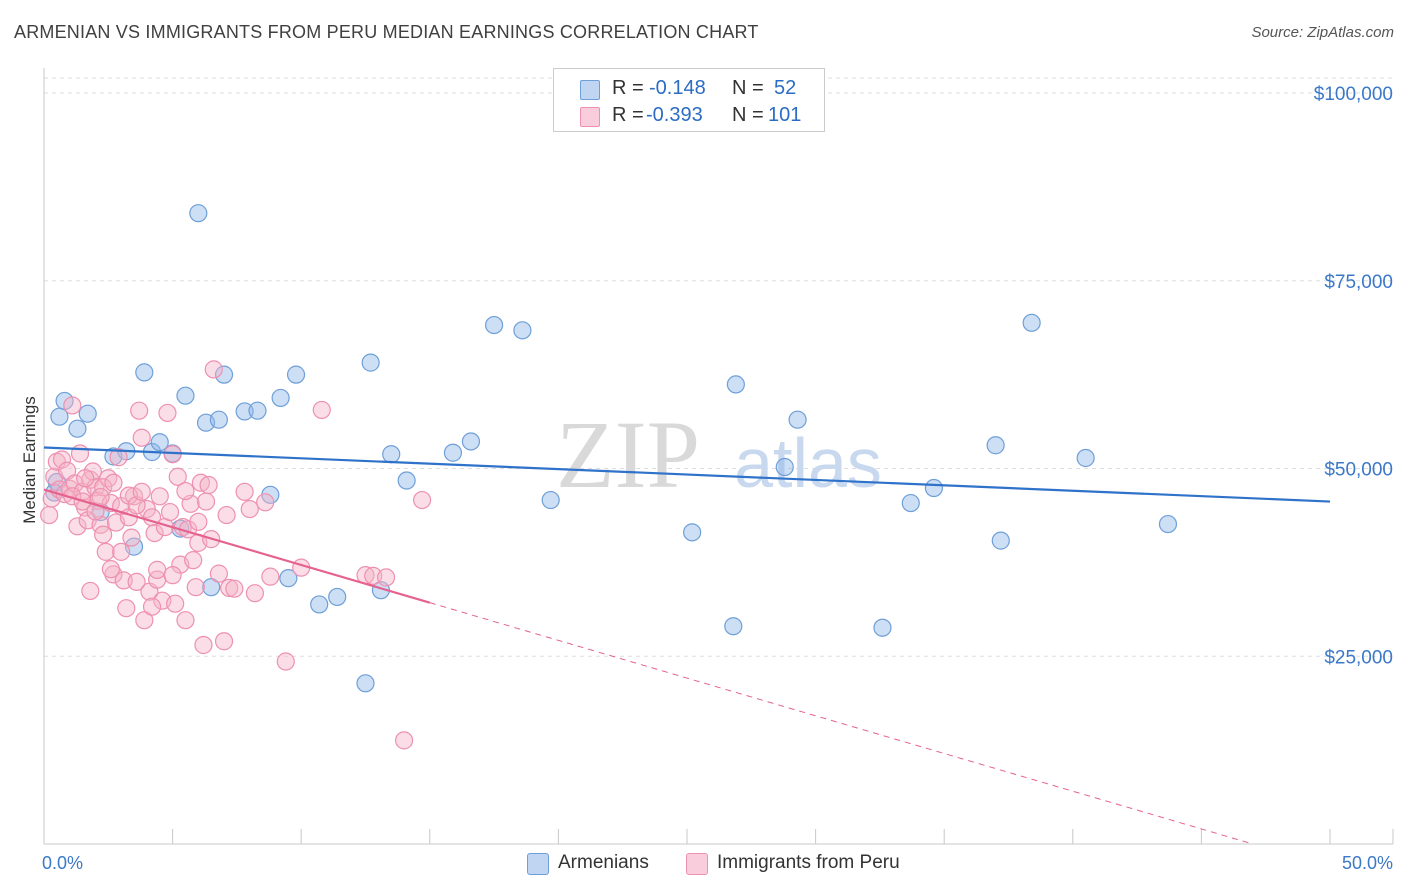 This screenshot has height=892, width=1406. What do you see at coordinates (628, 454) in the screenshot?
I see `watermark-zip: ZIP` at bounding box center [628, 454].